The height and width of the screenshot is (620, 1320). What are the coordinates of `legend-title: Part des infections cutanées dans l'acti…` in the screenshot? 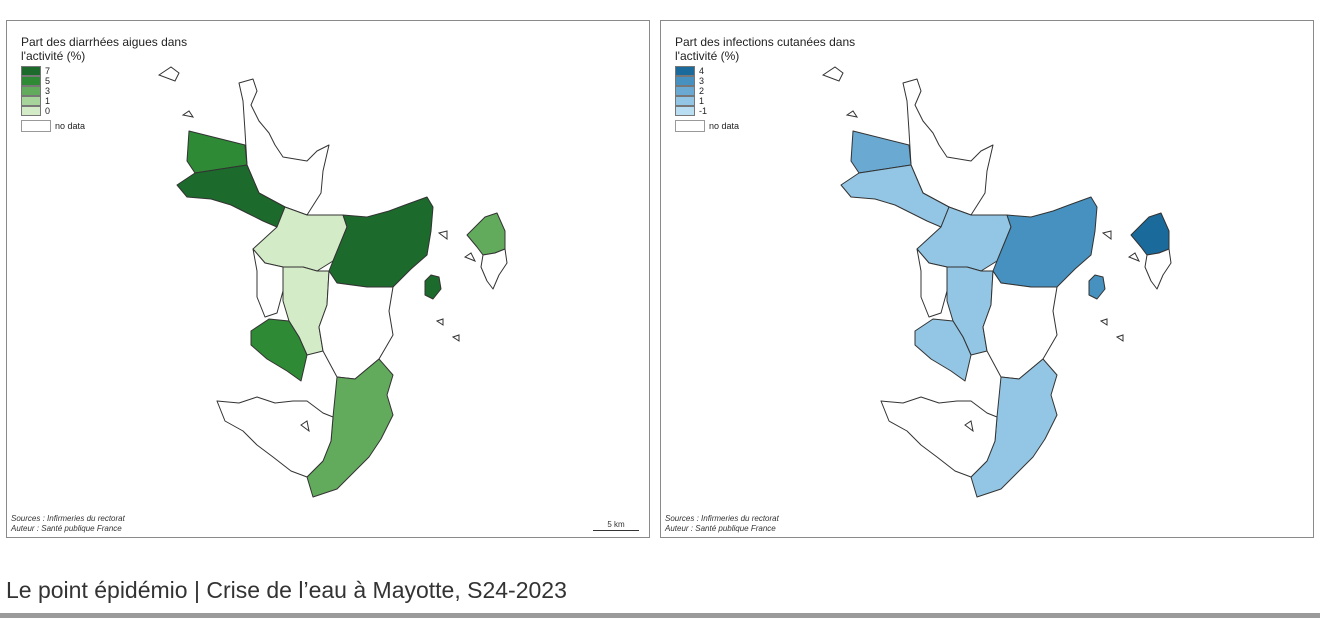 It's located at (765, 49).